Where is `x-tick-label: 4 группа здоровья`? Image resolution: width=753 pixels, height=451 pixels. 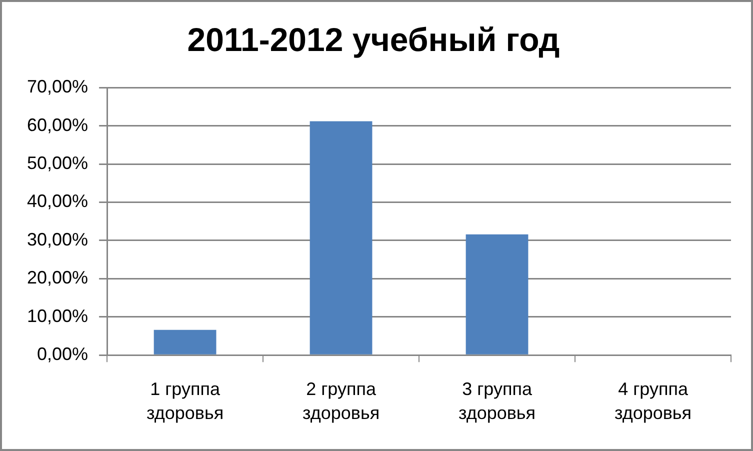
x-tick-label: 4 группа здоровья is located at coordinates (653, 401).